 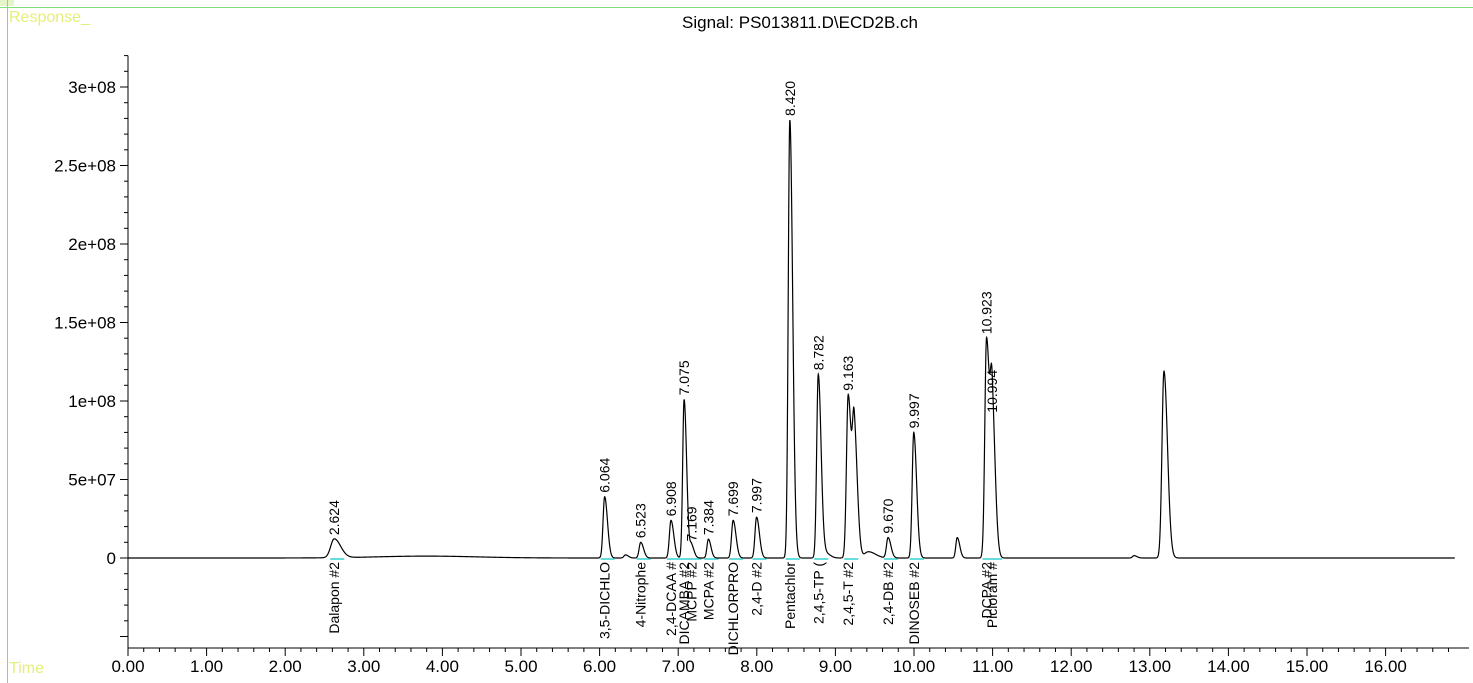 I want to click on y-tick-label: 3e+08, so click(x=92, y=87).